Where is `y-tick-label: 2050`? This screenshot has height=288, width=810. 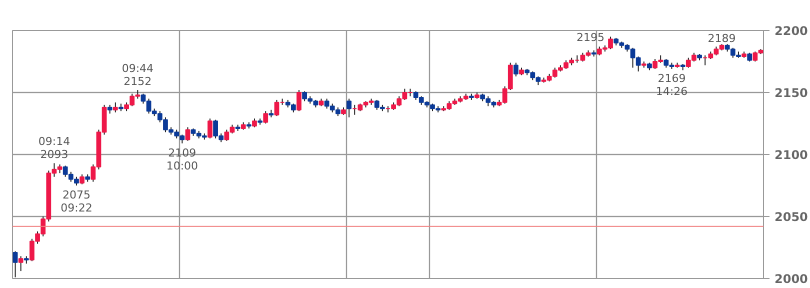 y-tick-label: 2050 is located at coordinates (791, 217).